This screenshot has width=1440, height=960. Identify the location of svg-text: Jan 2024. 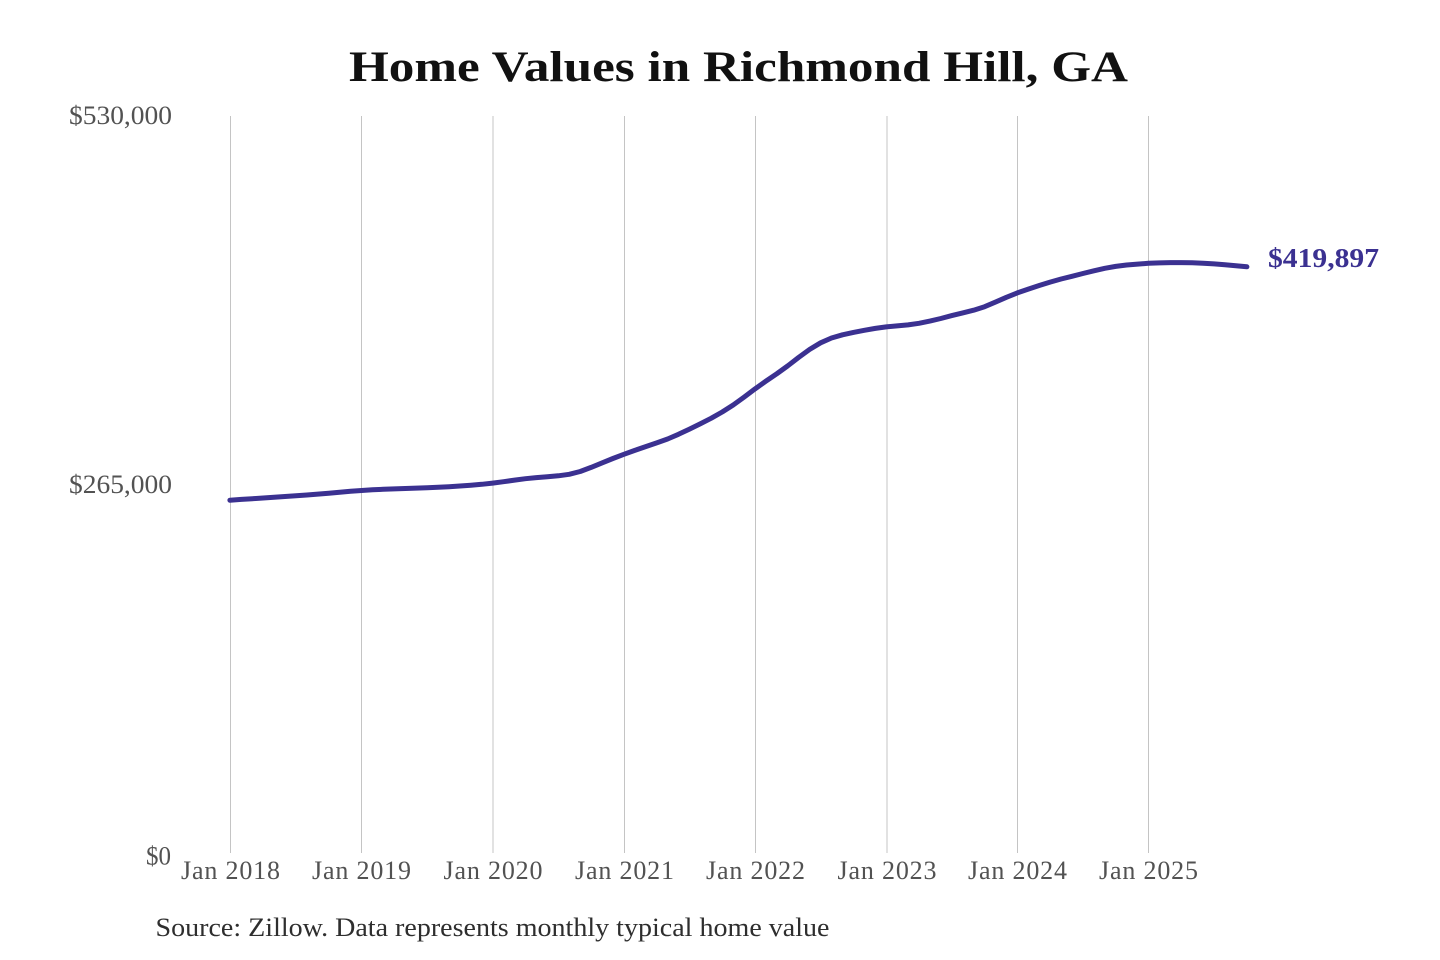
(1017, 870).